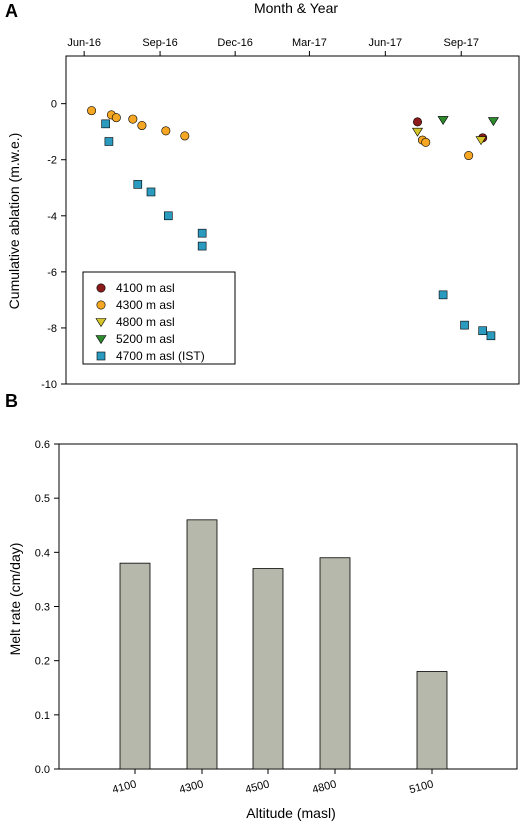 The height and width of the screenshot is (825, 526). I want to click on panel-a-letter: A, so click(11, 11).